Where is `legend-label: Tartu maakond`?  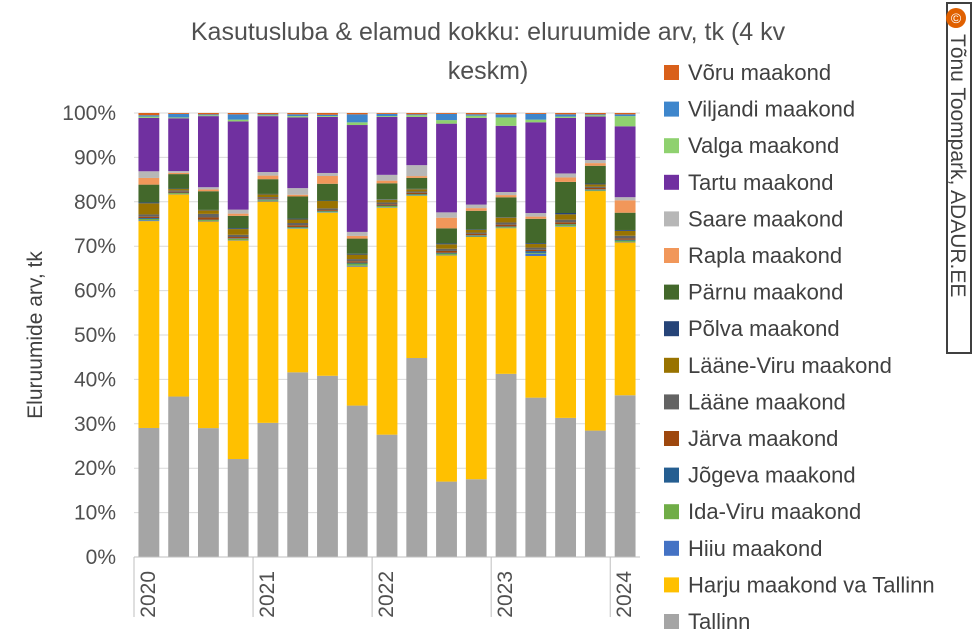
legend-label: Tartu maakond is located at coordinates (761, 182).